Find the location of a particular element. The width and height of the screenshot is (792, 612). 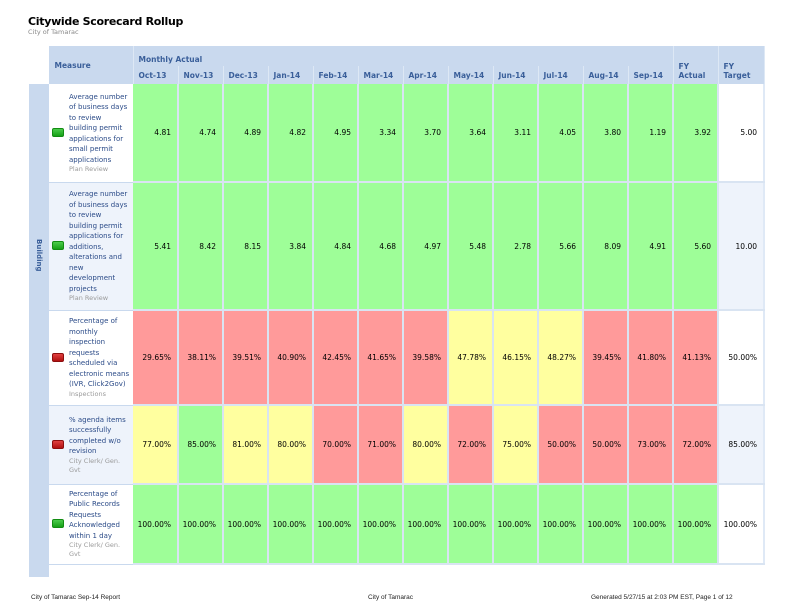

monthly-value-cell: 2.78 is located at coordinates (516, 246).